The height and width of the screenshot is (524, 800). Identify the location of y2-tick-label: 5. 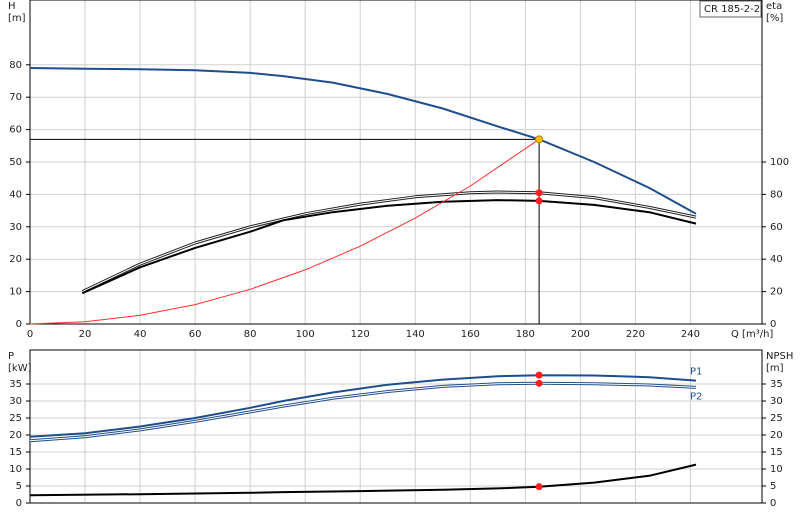
(773, 486).